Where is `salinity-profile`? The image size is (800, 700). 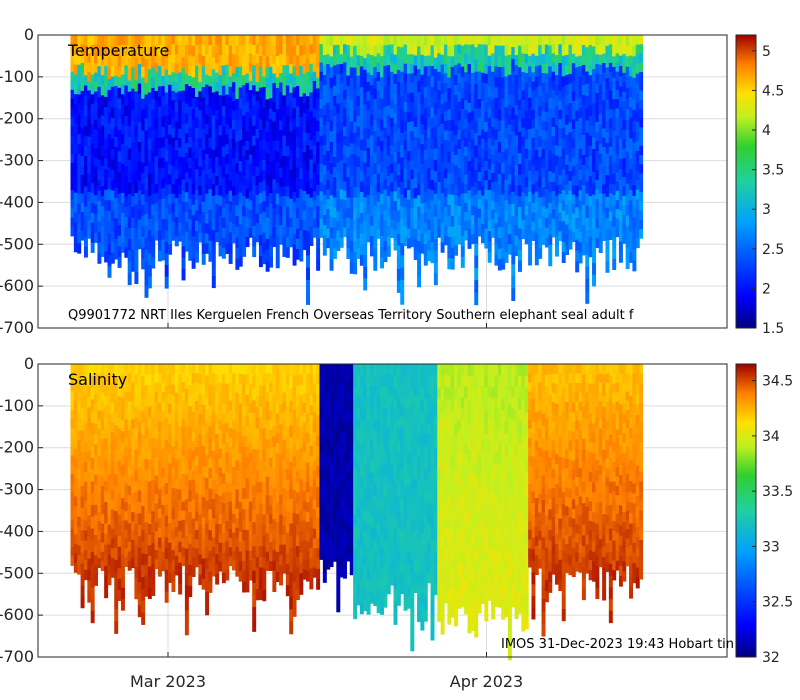
salinity-profile is located at coordinates (156, 467).